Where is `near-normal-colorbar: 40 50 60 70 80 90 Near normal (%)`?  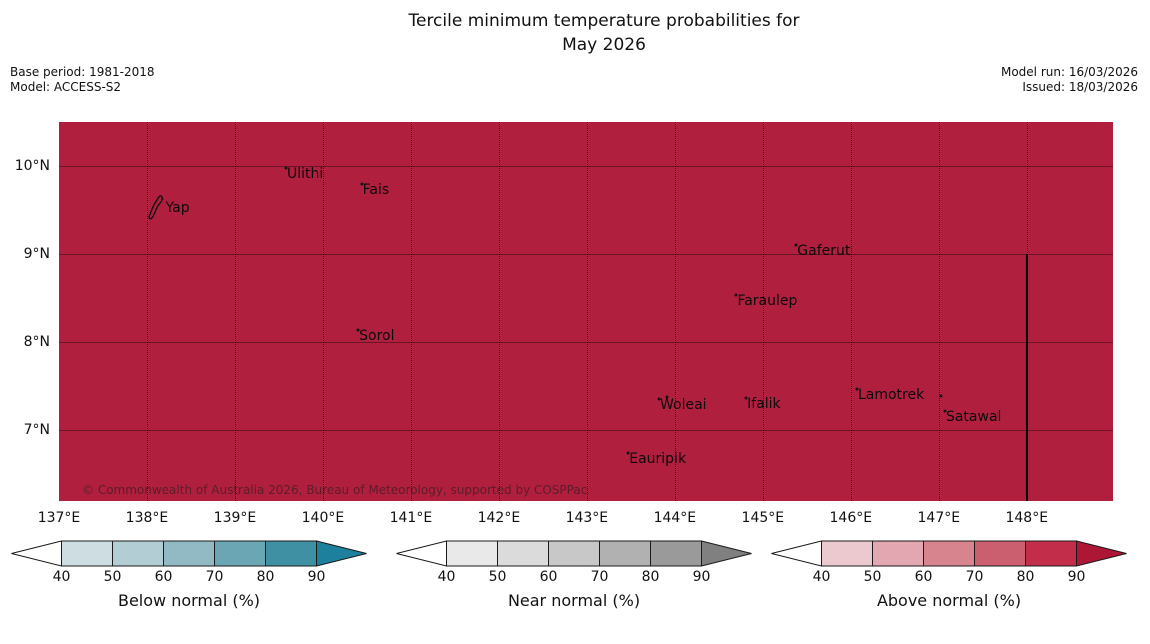 near-normal-colorbar: 40 50 60 70 80 90 Near normal (%) is located at coordinates (574, 580).